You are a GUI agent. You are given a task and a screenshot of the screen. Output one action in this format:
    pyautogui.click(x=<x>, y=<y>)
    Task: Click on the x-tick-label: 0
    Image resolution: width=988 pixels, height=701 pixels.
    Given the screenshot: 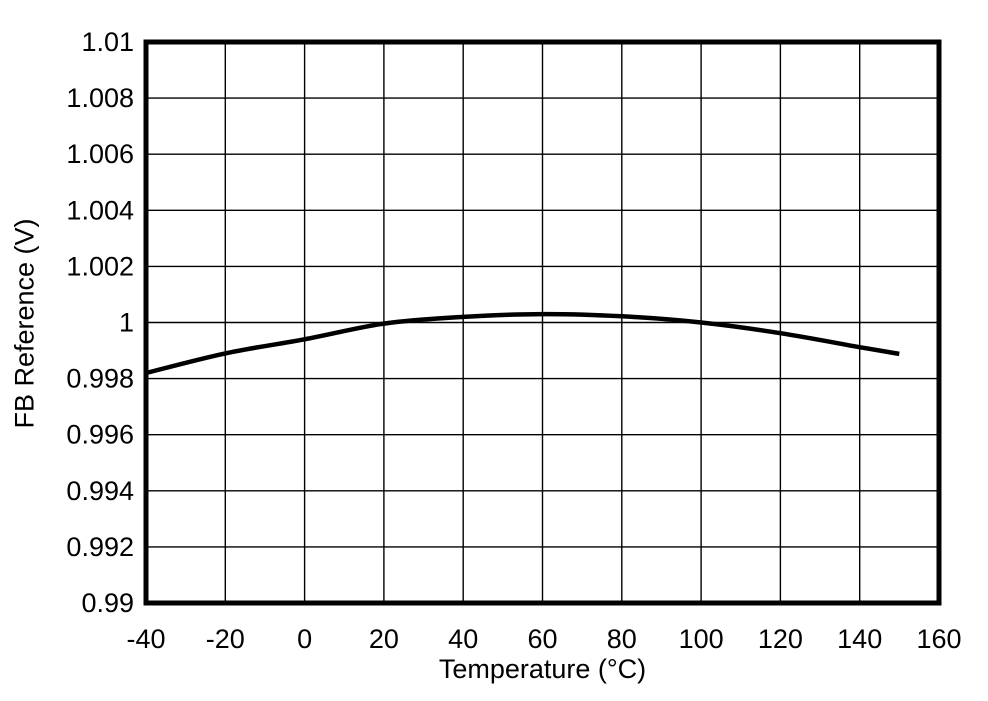 What is the action you would take?
    pyautogui.click(x=304, y=639)
    